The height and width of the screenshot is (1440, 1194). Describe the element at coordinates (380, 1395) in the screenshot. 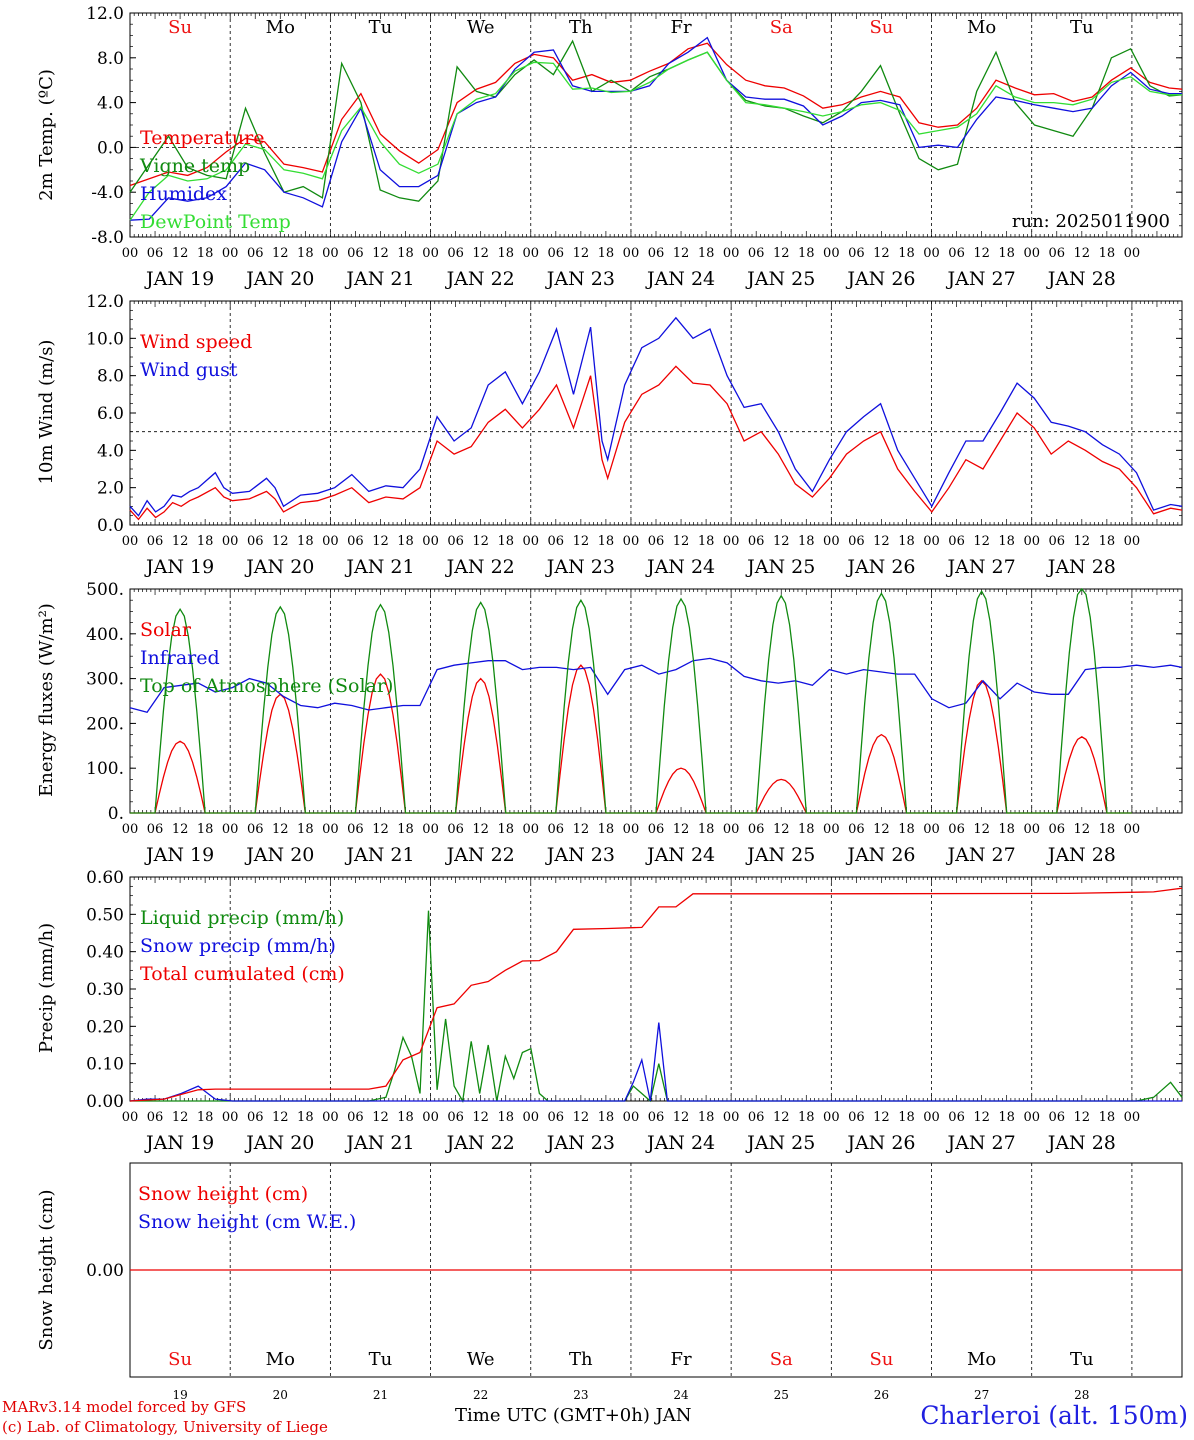

I see `day-number-label: 21` at that location.